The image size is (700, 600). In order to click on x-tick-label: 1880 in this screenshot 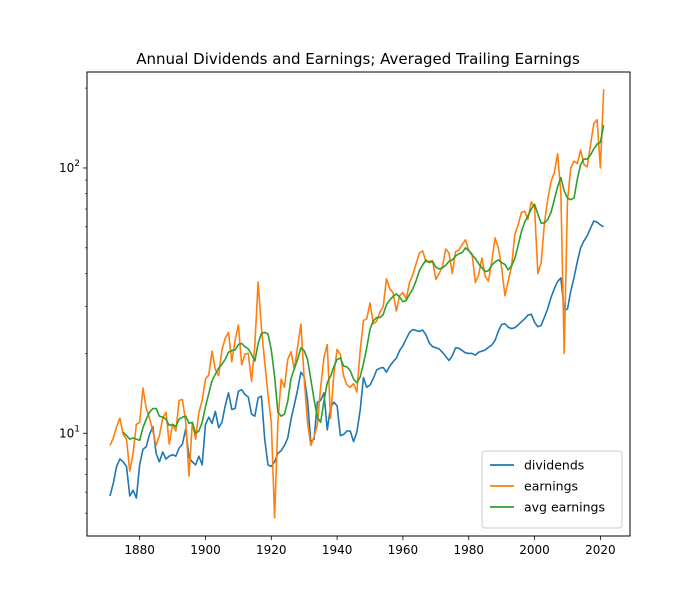, I will do `click(139, 550)`.